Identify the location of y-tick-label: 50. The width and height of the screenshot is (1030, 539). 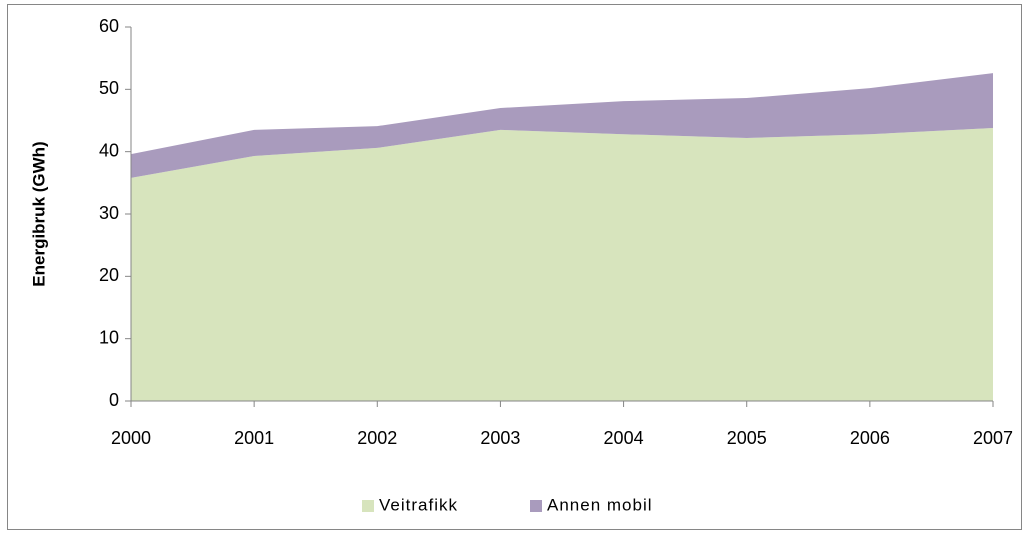
(109, 88).